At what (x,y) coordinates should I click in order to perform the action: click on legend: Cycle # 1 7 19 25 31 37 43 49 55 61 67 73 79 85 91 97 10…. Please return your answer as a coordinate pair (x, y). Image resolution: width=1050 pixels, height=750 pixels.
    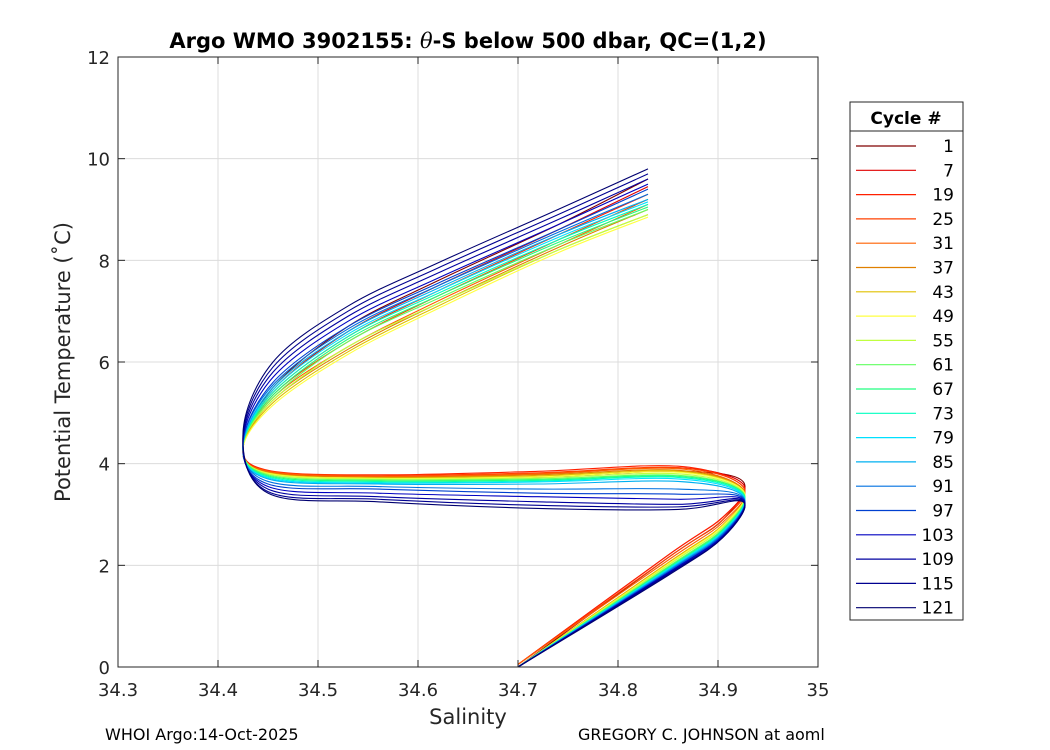
    Looking at the image, I should click on (906, 361).